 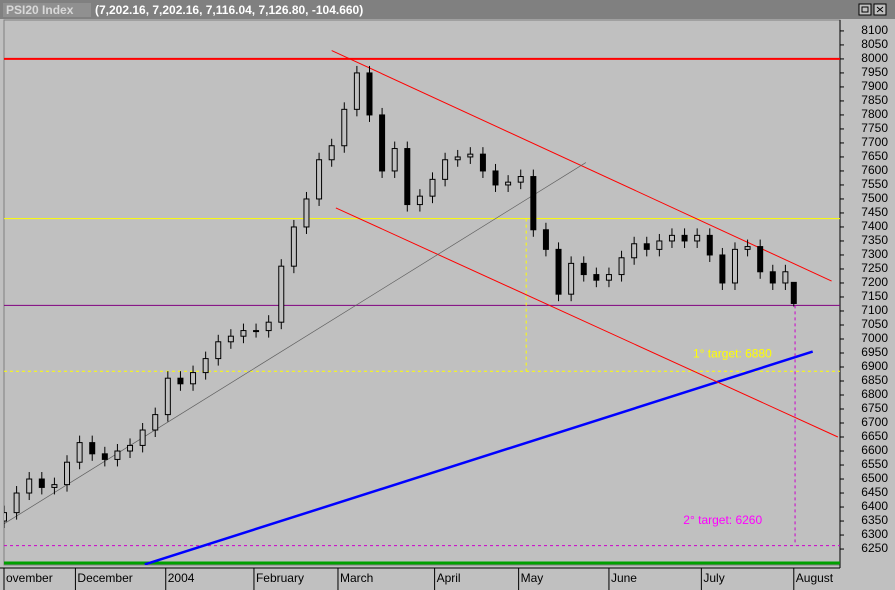 What do you see at coordinates (874, 100) in the screenshot?
I see `y-tick-label: 7850` at bounding box center [874, 100].